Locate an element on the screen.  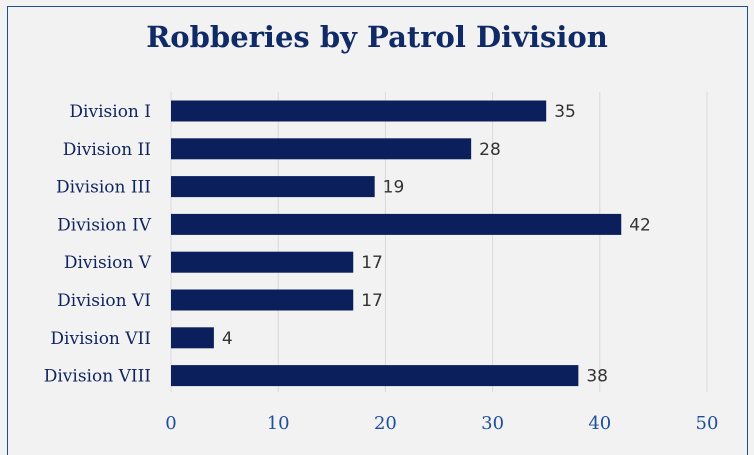
x-tick-label: 20 is located at coordinates (385, 423).